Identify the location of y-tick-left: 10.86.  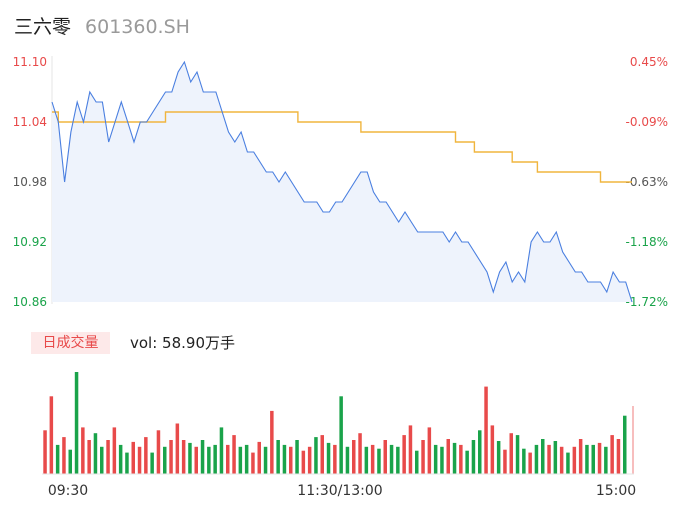
(30, 302).